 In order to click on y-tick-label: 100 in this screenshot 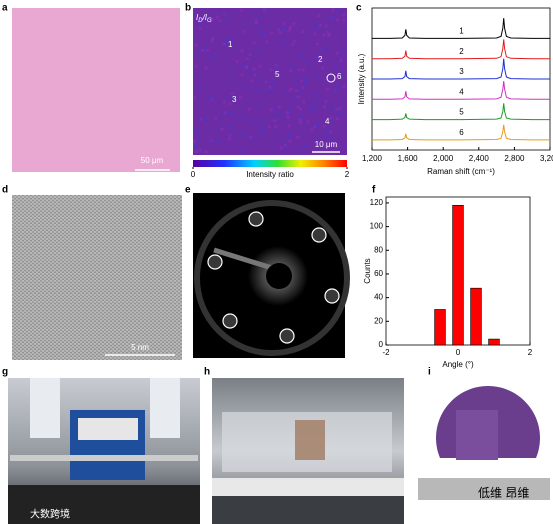, I will do `click(377, 226)`.